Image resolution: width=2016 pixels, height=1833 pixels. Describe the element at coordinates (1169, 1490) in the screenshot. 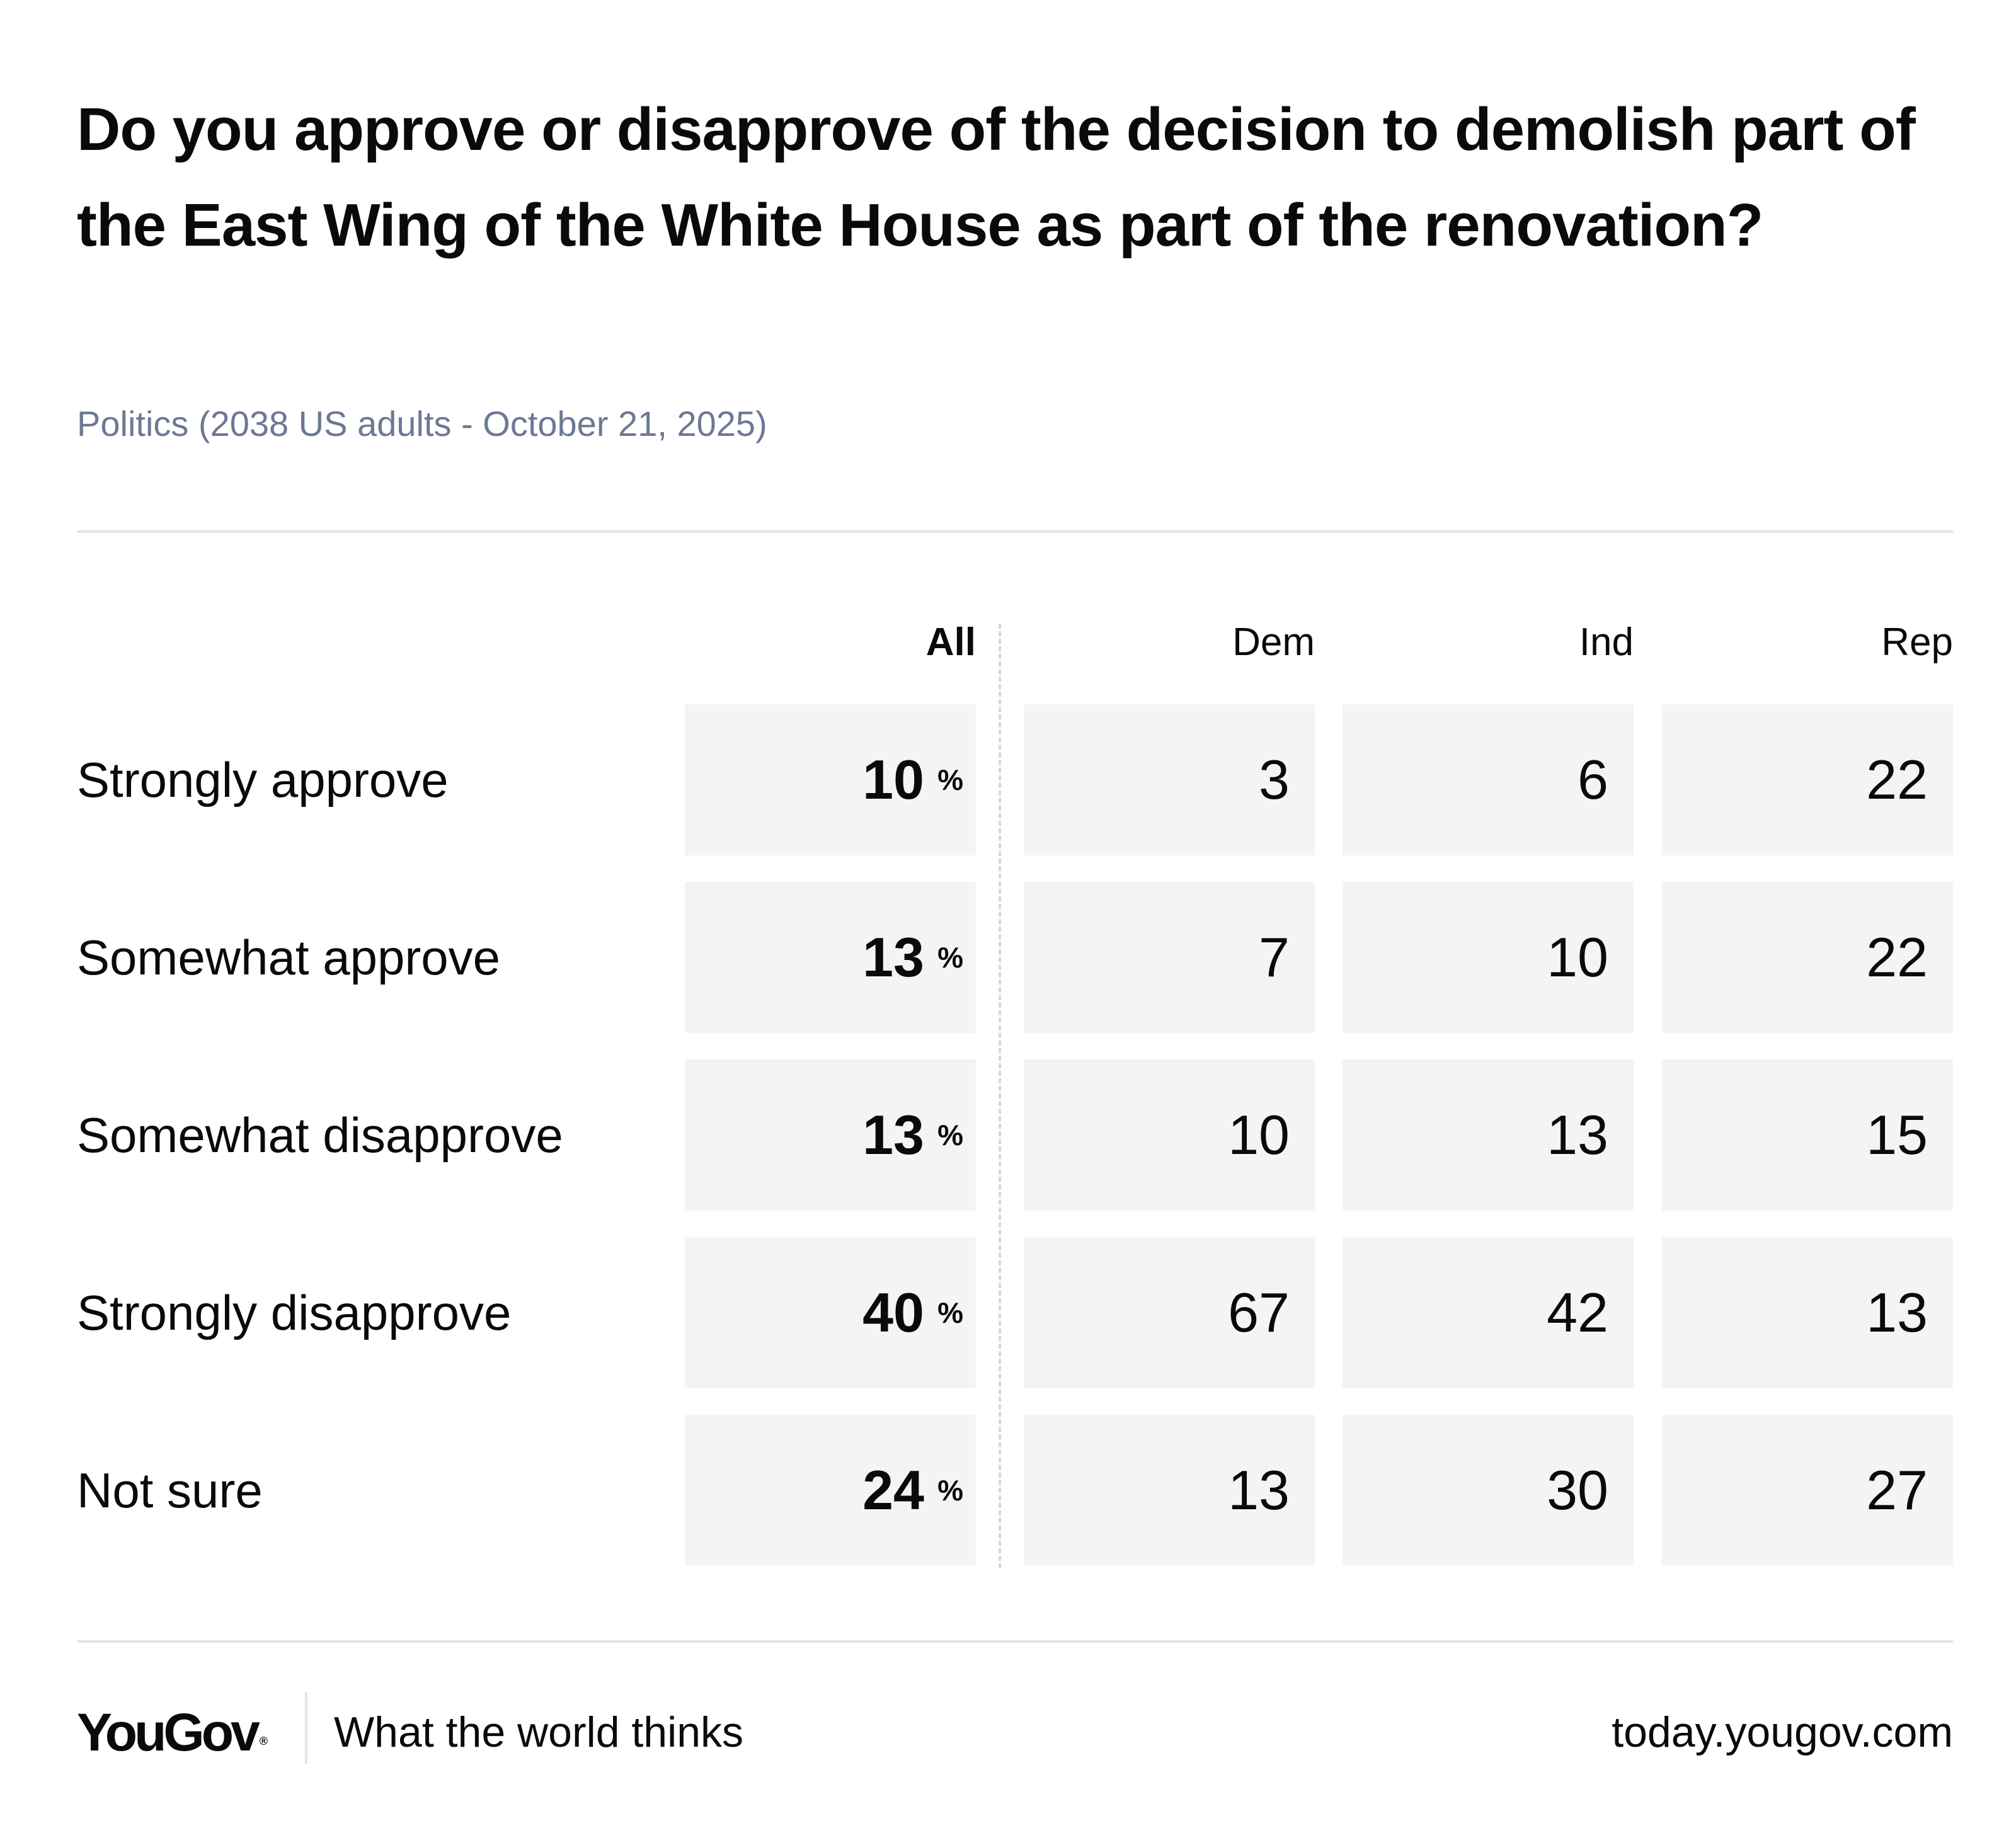

I see `cell-dem: 13` at that location.